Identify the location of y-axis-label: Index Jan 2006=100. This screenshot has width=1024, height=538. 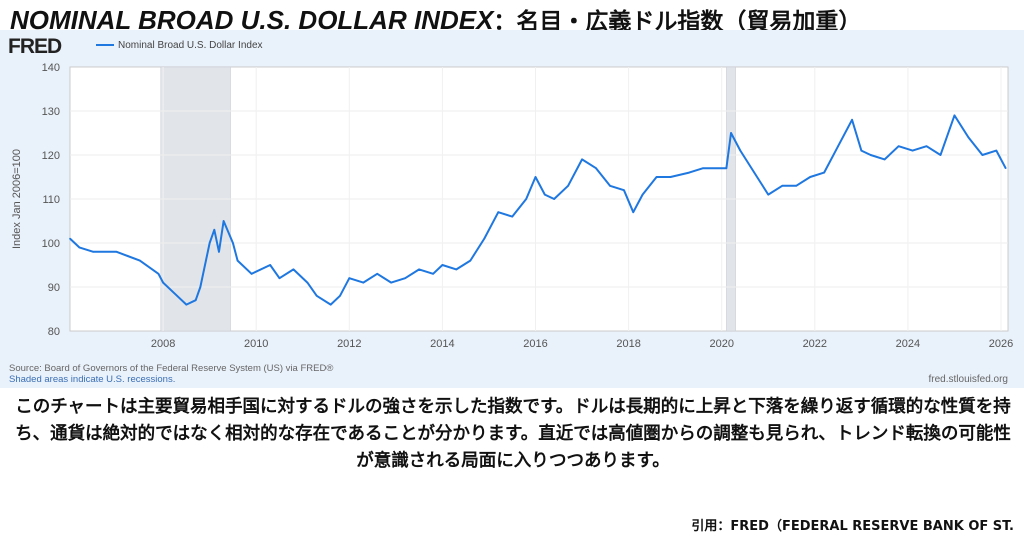
(17, 199).